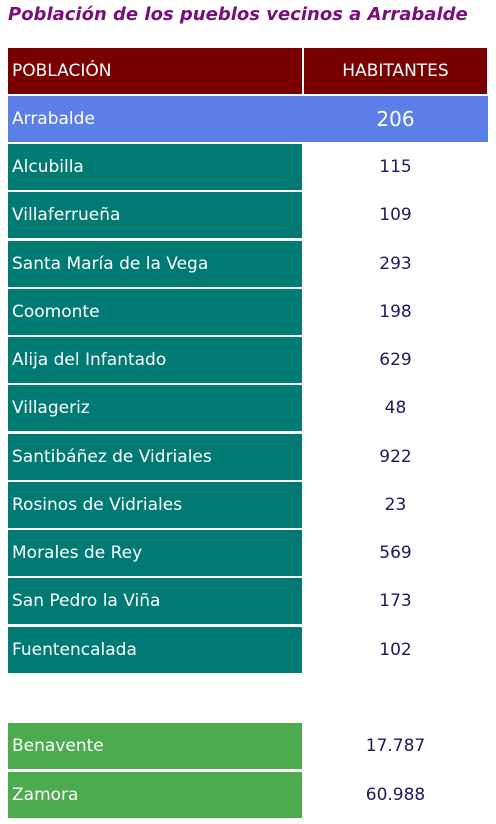  I want to click on table-row: Villageriz 48, so click(248, 408).